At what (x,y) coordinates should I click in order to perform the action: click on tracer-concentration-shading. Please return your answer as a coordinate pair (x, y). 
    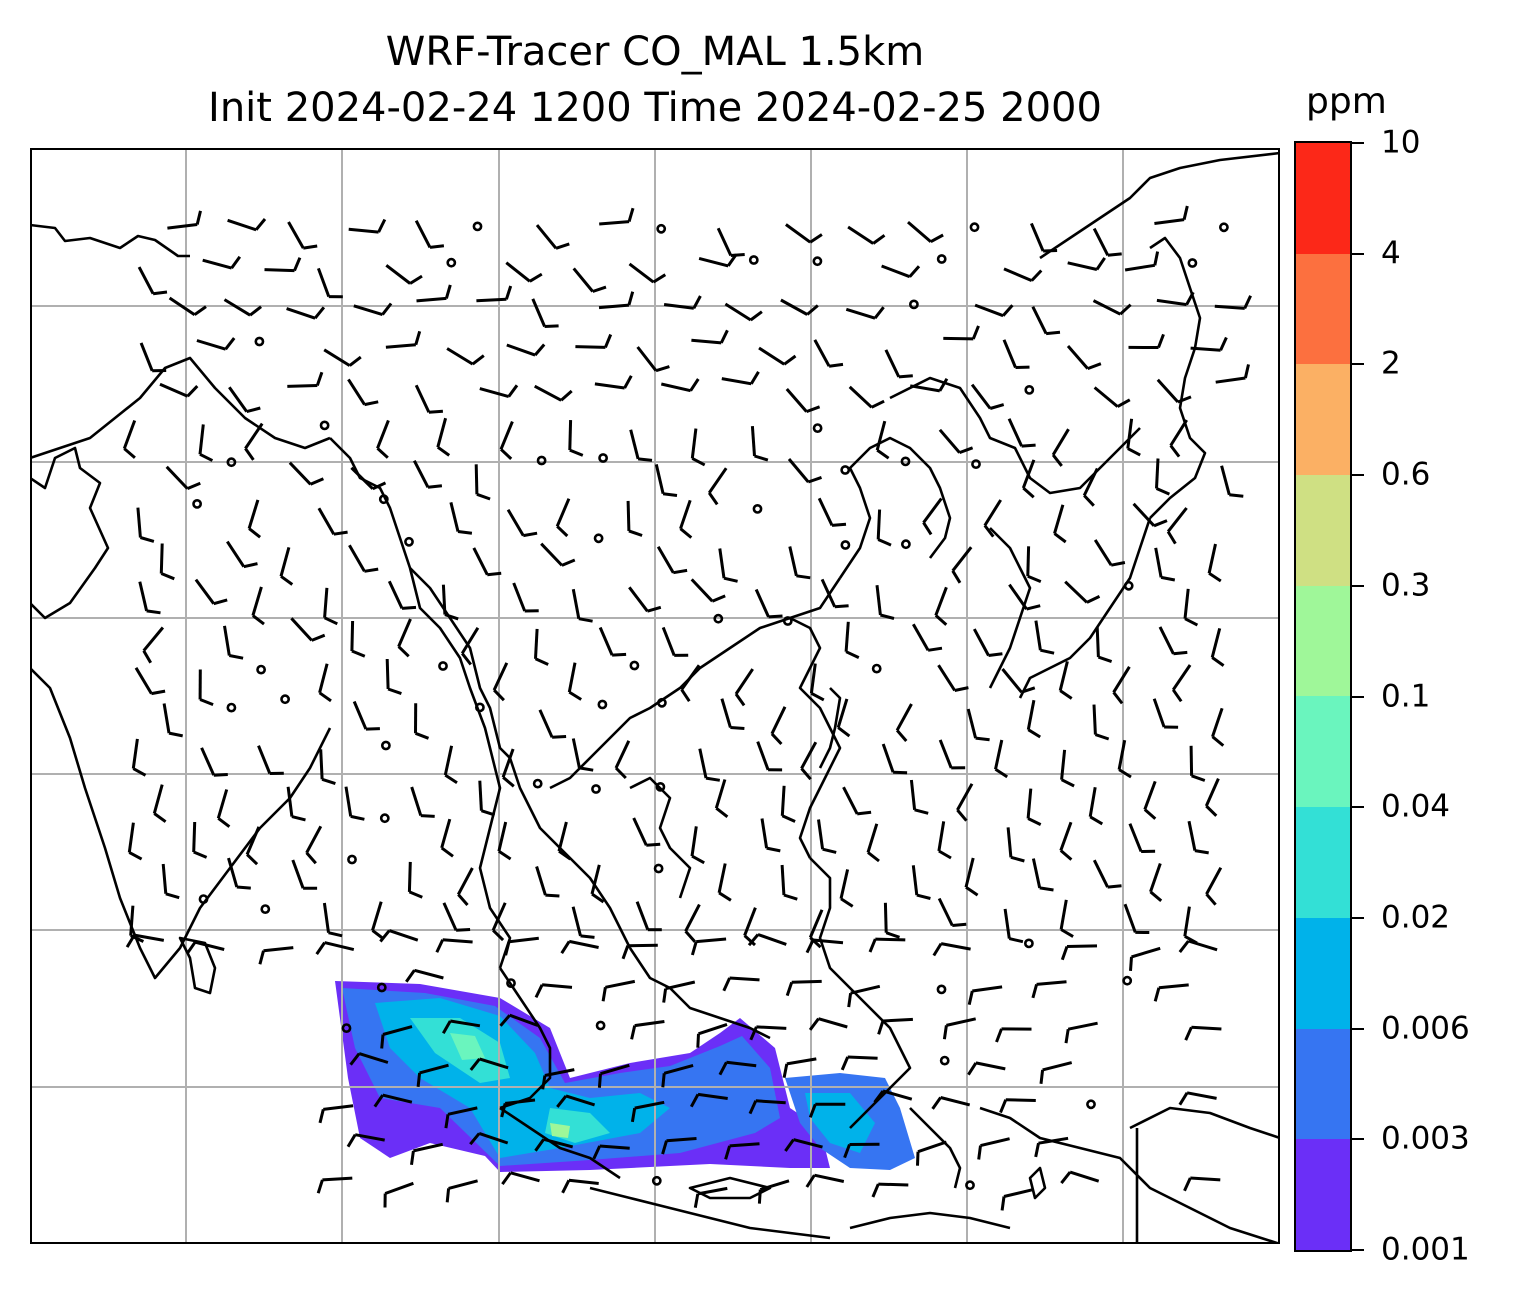
    Looking at the image, I should click on (625, 1076).